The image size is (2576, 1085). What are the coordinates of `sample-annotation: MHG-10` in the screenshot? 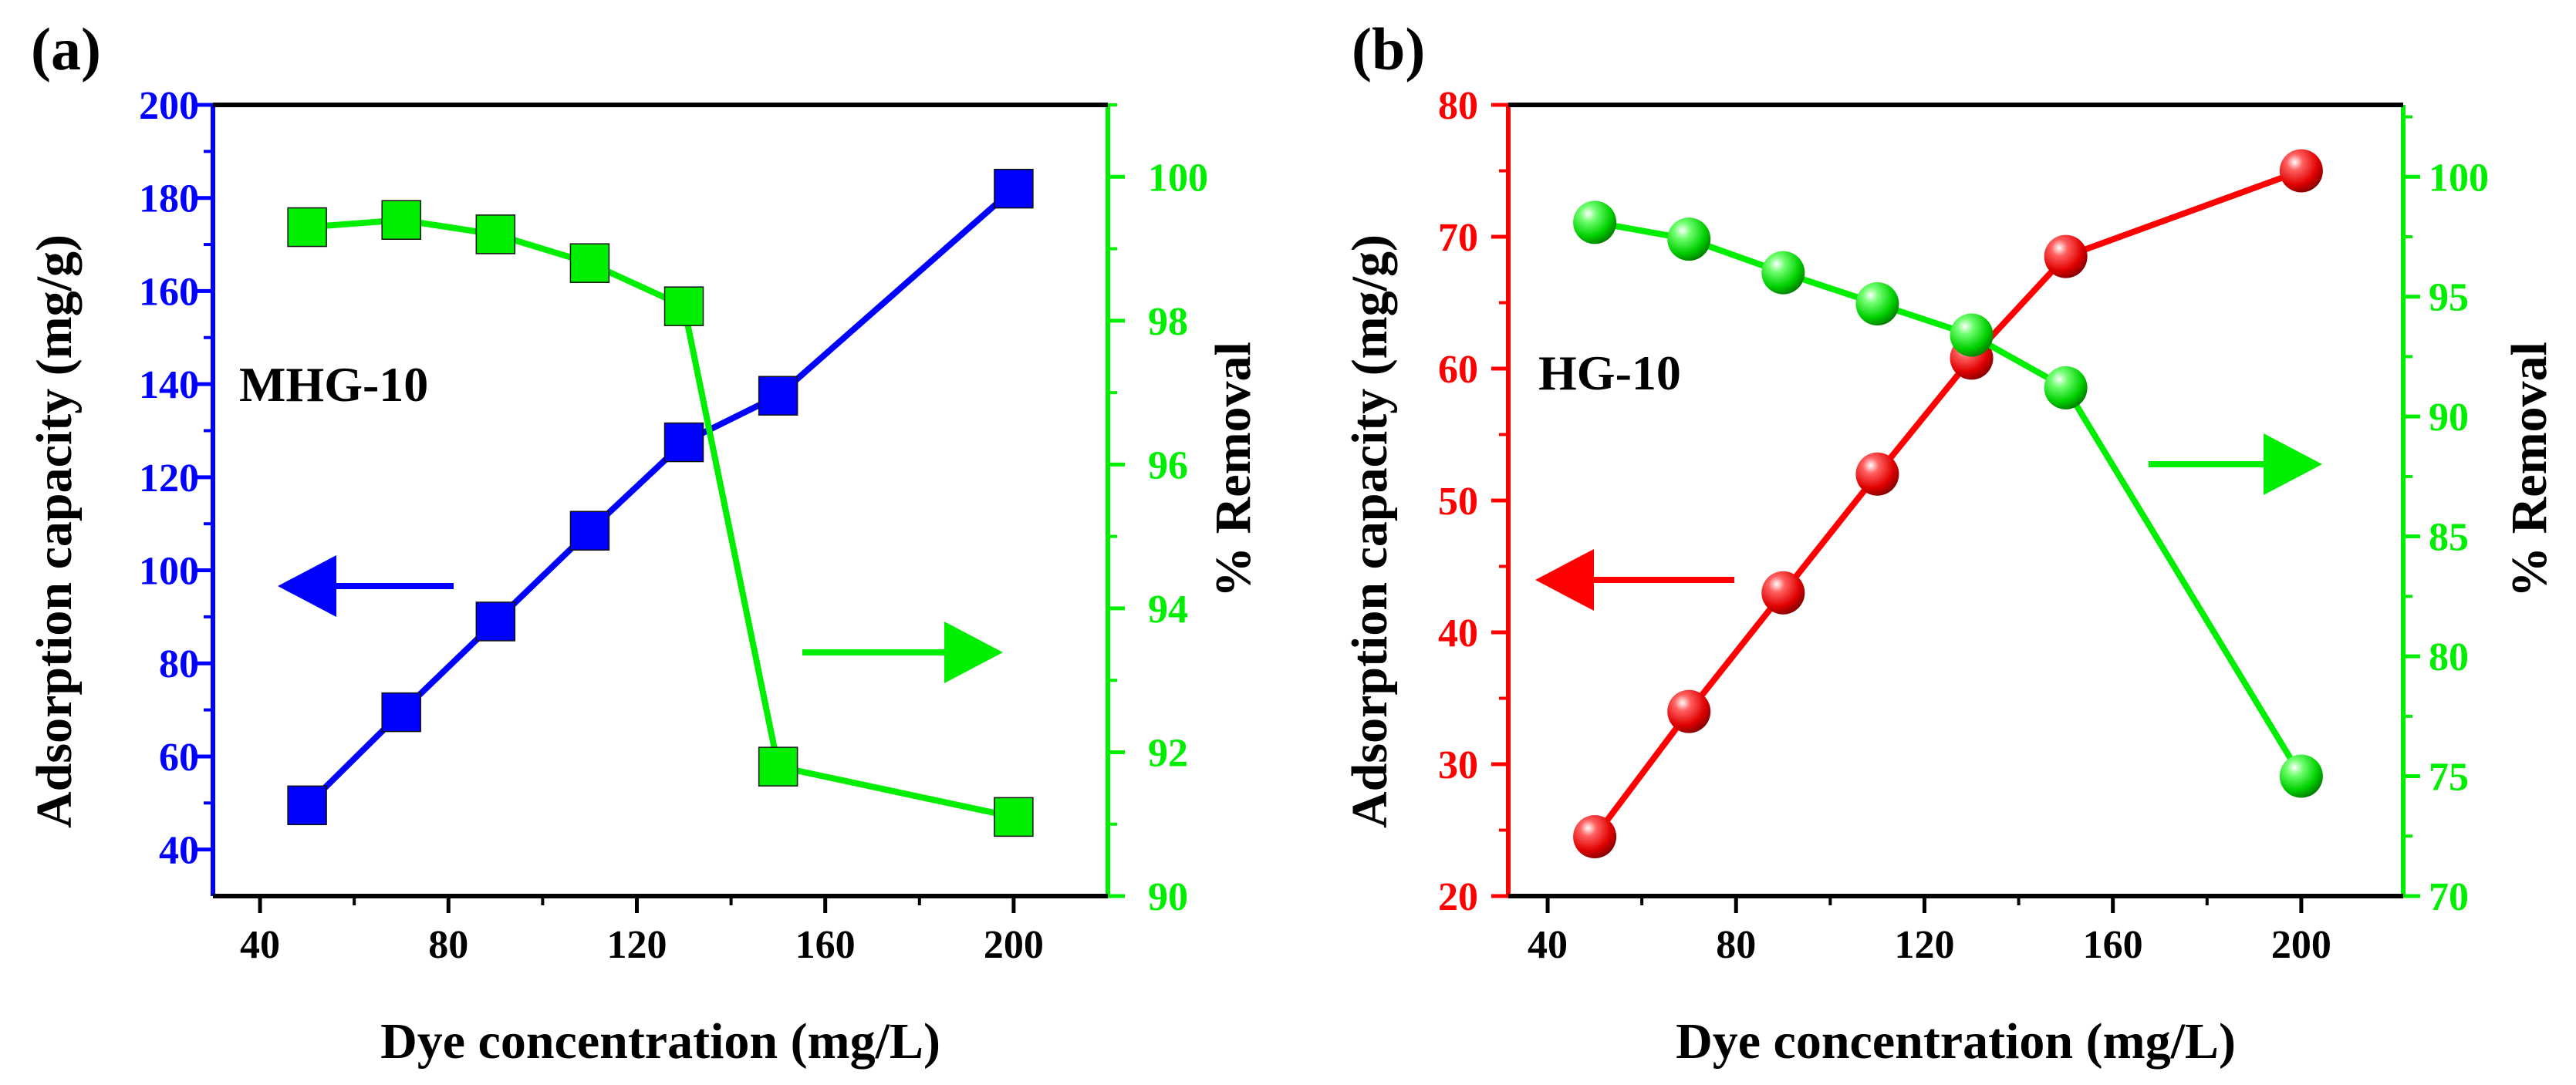 It's located at (333, 385).